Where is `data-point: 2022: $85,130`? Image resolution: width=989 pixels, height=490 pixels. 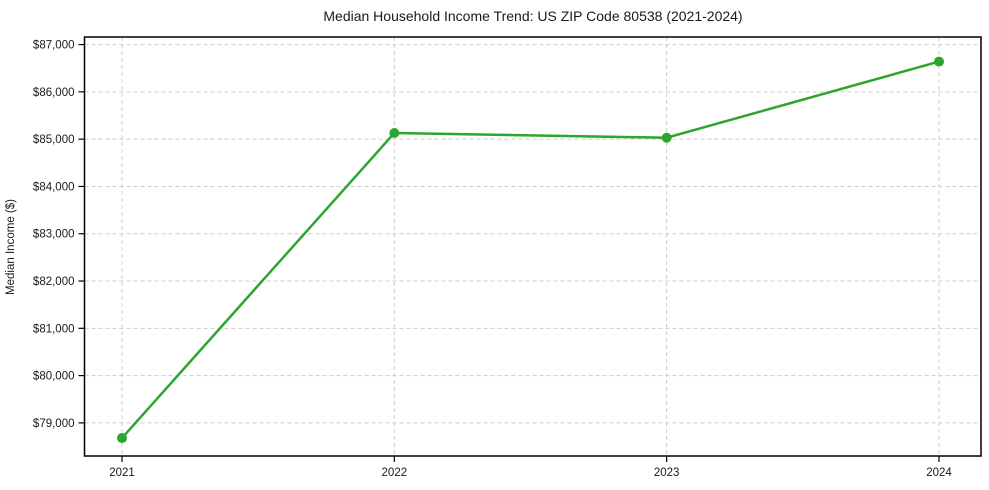
data-point: 2022: $85,130 is located at coordinates (394, 133).